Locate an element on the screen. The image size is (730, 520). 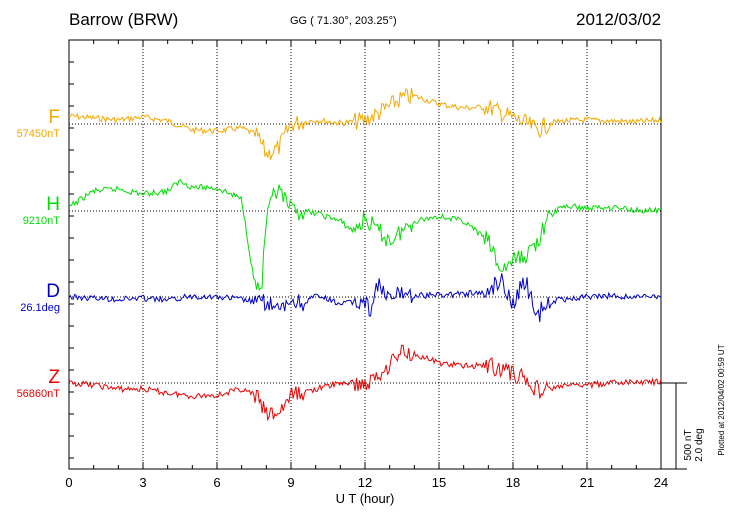
component-name: Z is located at coordinates (54, 377).